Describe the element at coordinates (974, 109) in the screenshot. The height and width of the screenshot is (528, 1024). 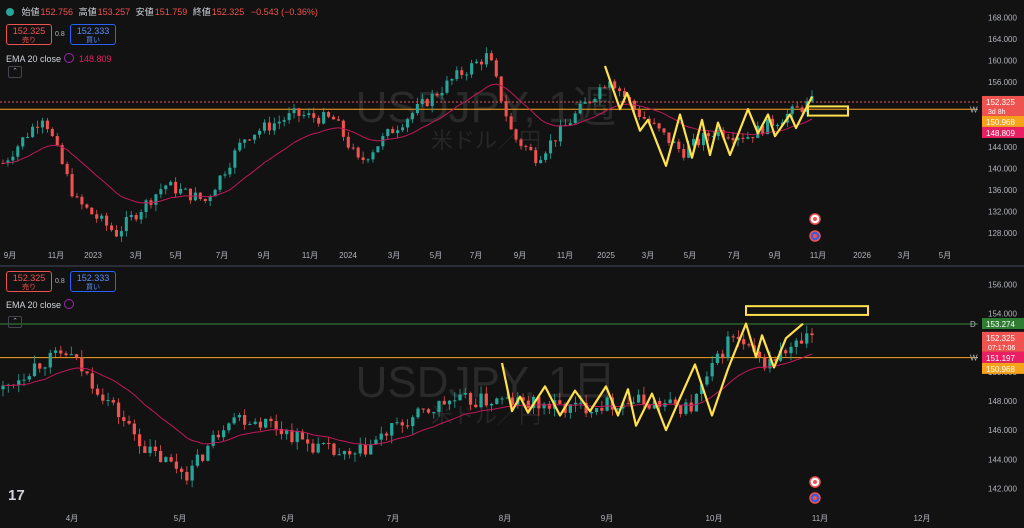
I see `horizontal-line-label: W` at that location.